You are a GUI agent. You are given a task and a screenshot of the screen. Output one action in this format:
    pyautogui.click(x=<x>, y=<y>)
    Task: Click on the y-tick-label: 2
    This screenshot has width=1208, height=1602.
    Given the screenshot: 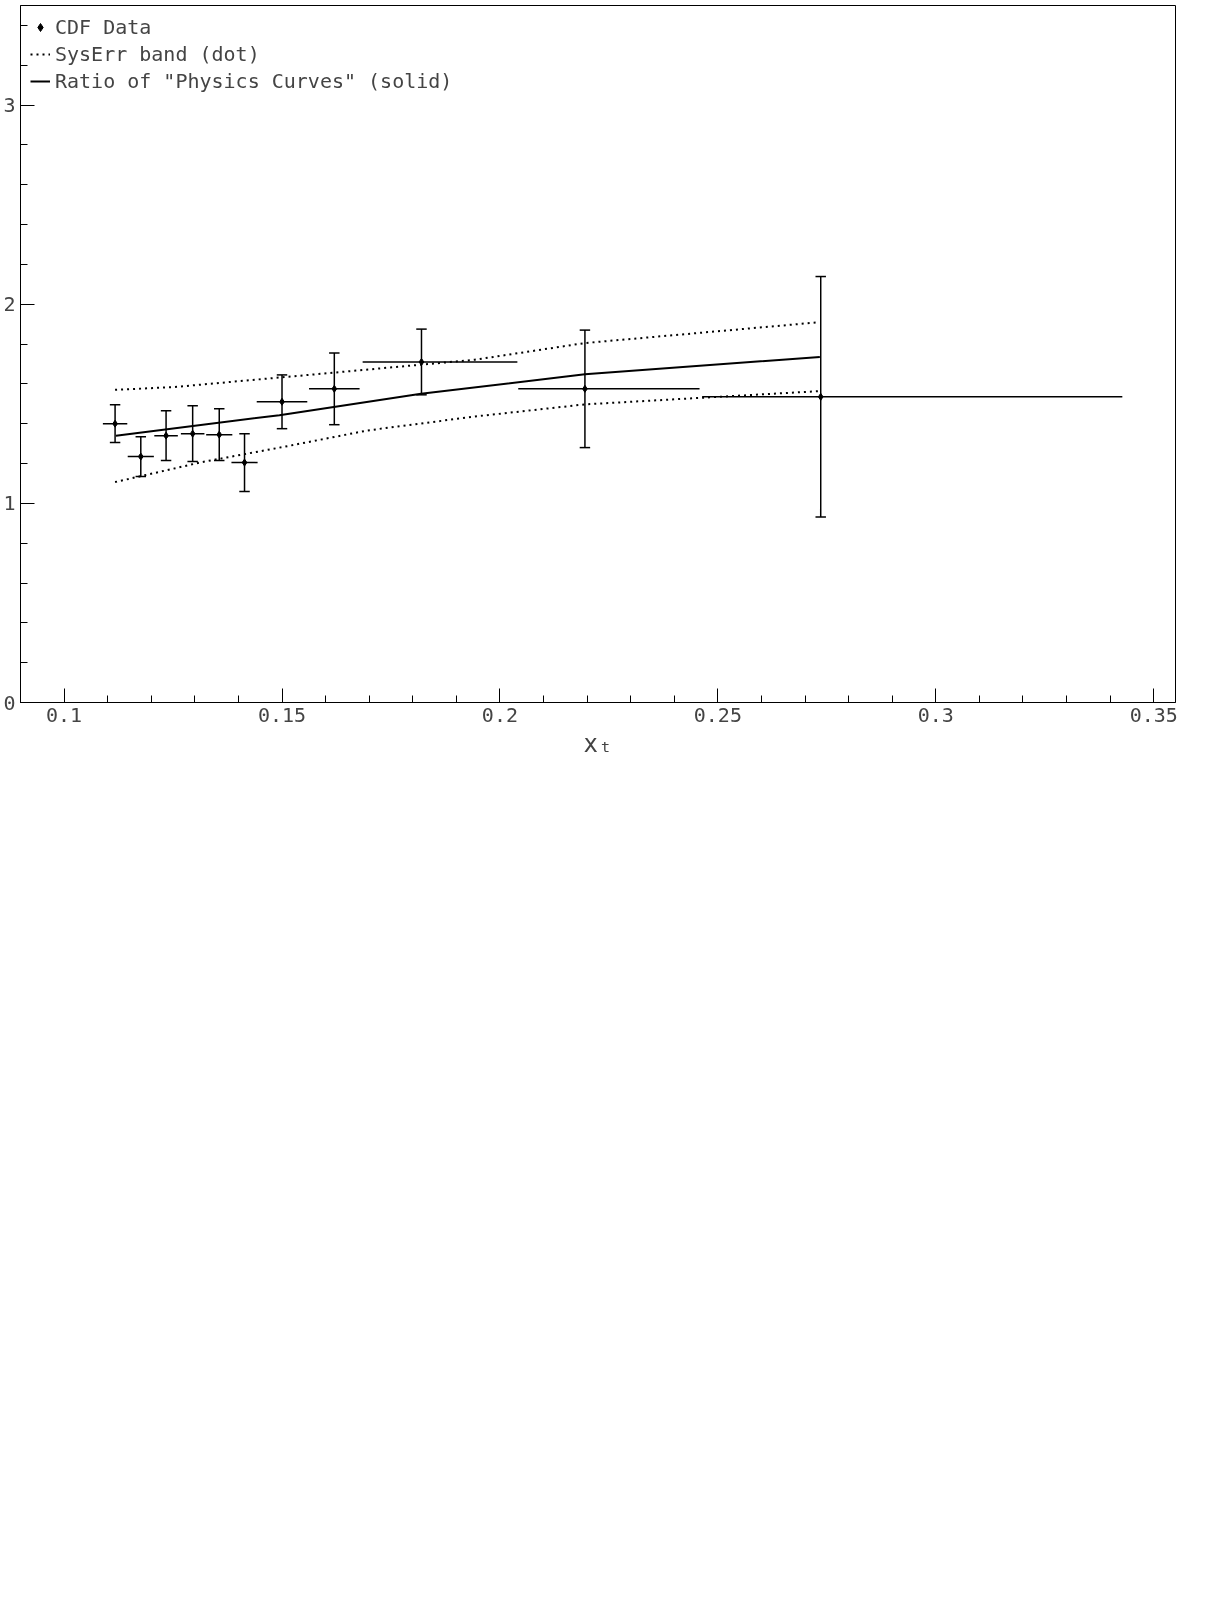 What is the action you would take?
    pyautogui.click(x=9, y=304)
    